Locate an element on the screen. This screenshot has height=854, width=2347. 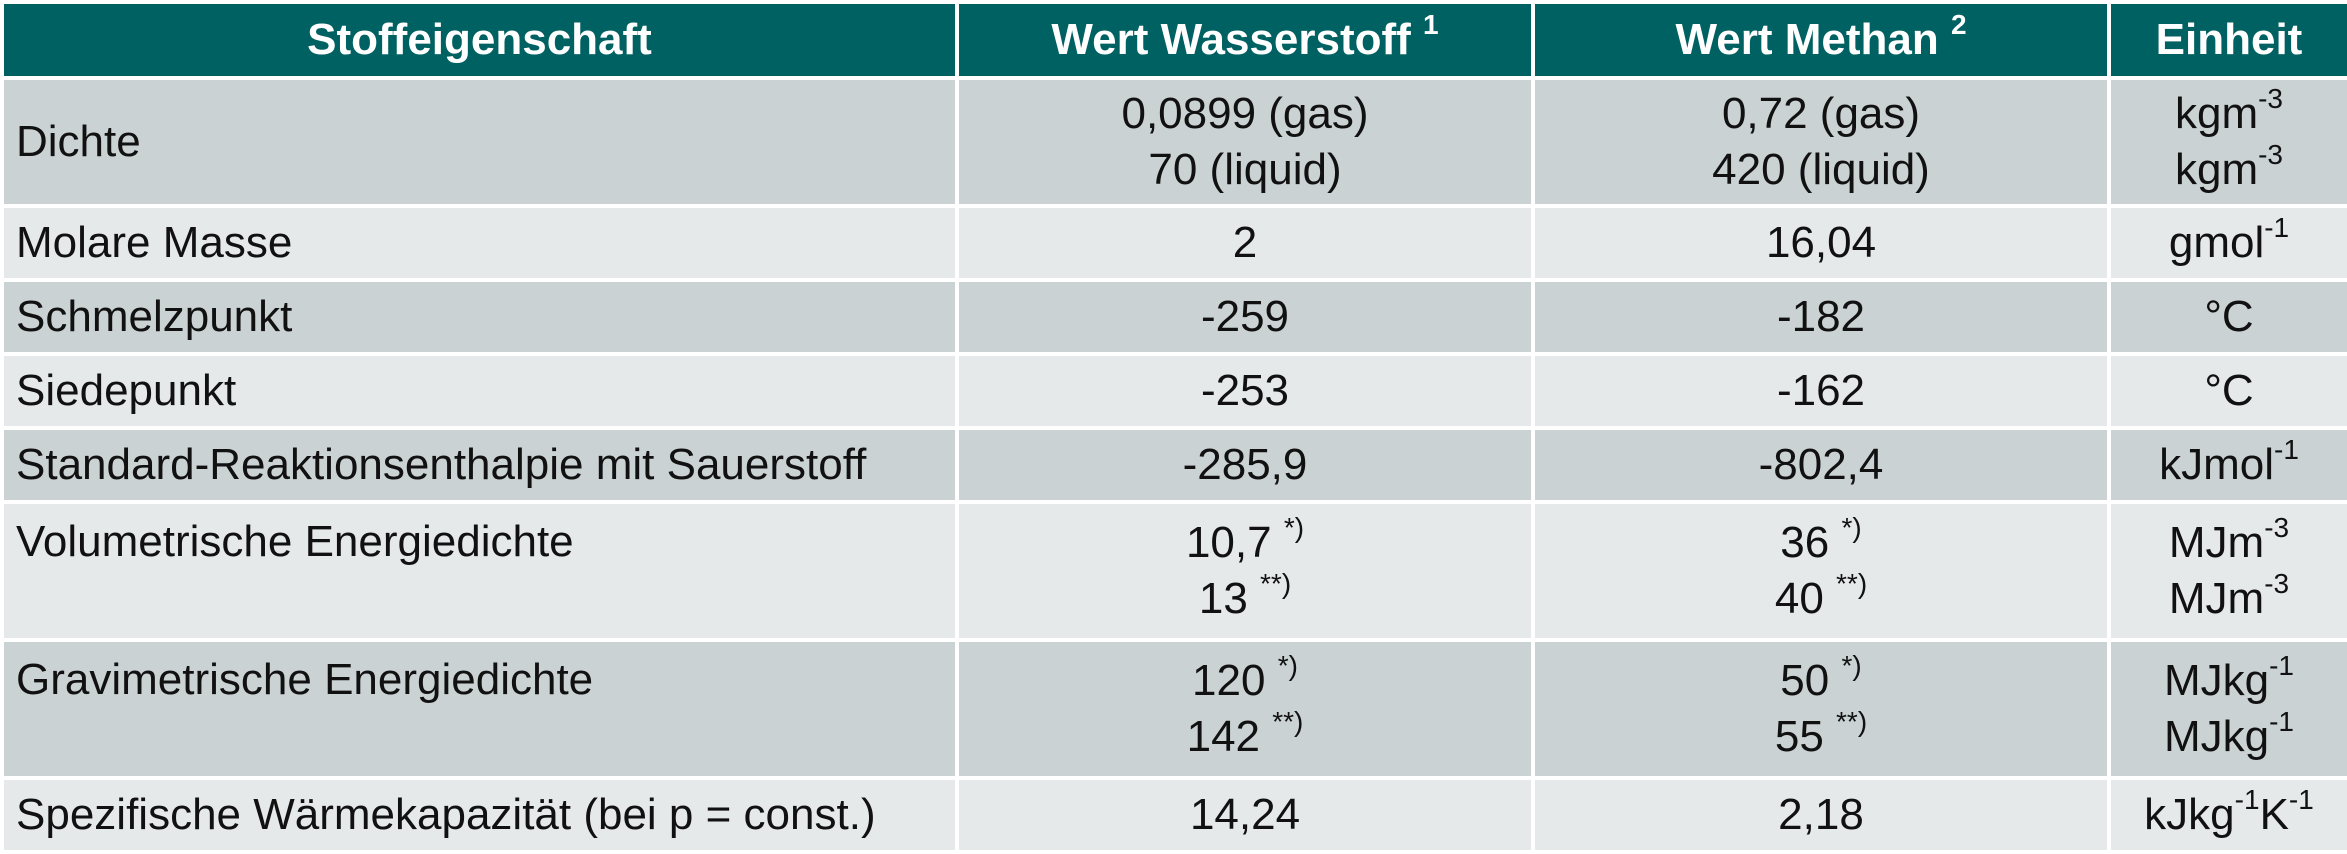
hydrogen-cell: 0,0899 (gas) 70 (liquid) is located at coordinates (1245, 142).